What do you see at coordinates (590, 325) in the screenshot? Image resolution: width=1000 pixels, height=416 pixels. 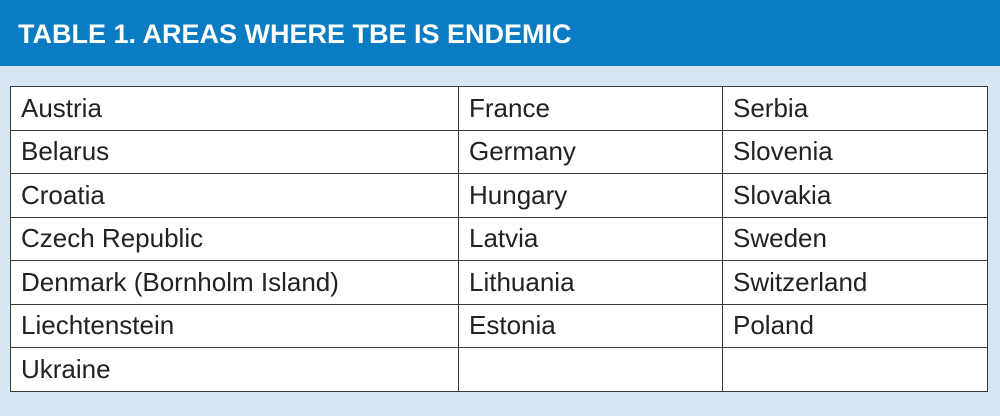 I see `table-cell: Estonia` at bounding box center [590, 325].